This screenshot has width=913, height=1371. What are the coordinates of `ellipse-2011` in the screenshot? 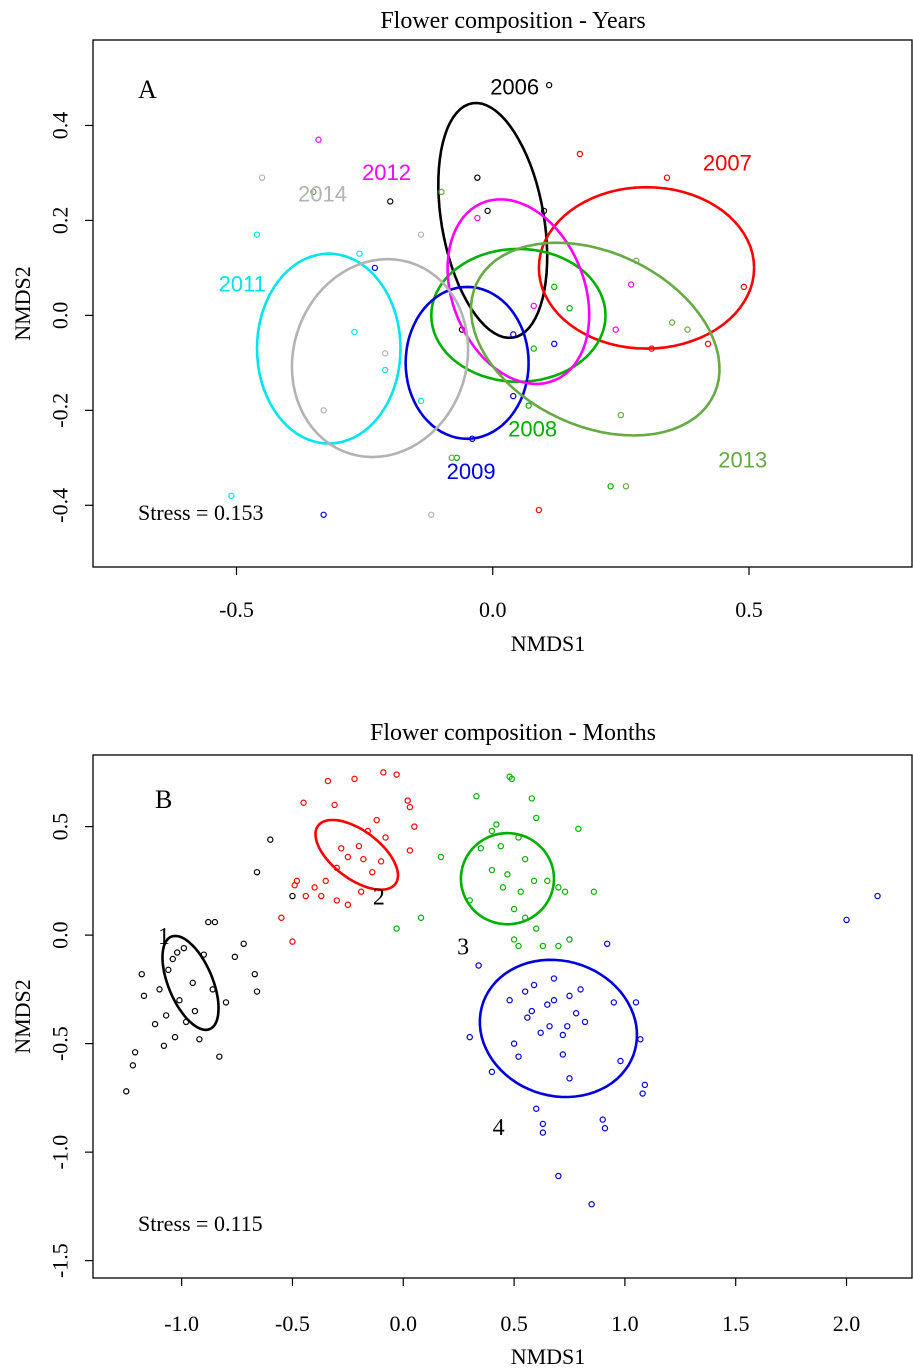 It's located at (328, 348).